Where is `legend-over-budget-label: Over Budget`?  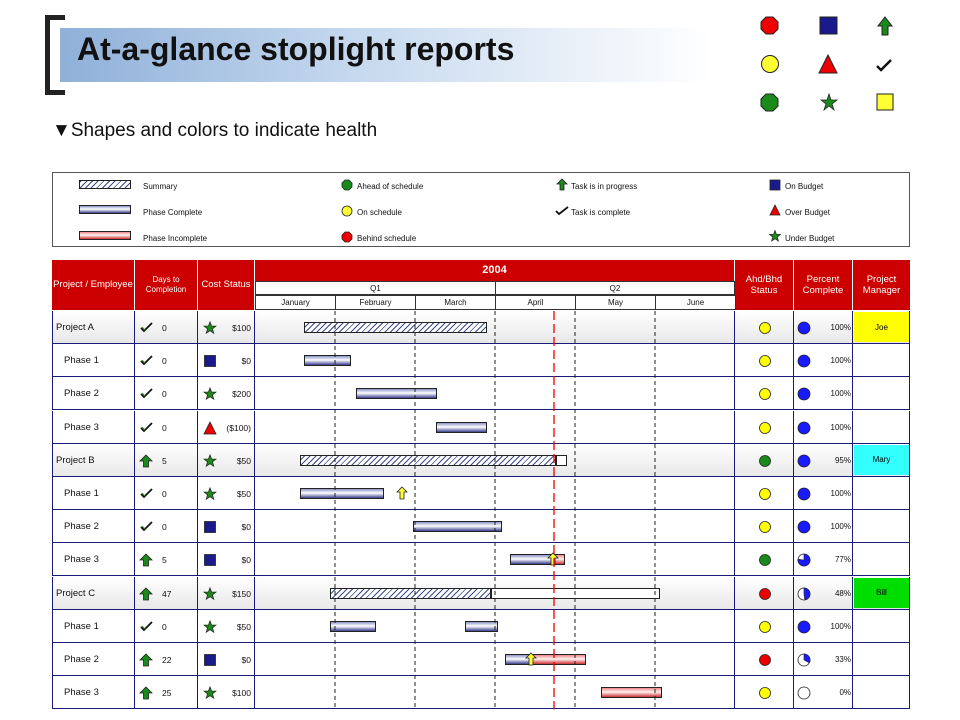 legend-over-budget-label: Over Budget is located at coordinates (807, 212).